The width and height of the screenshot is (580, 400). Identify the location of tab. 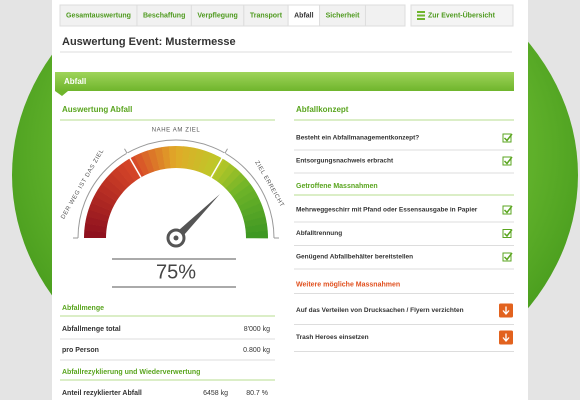
(342, 15).